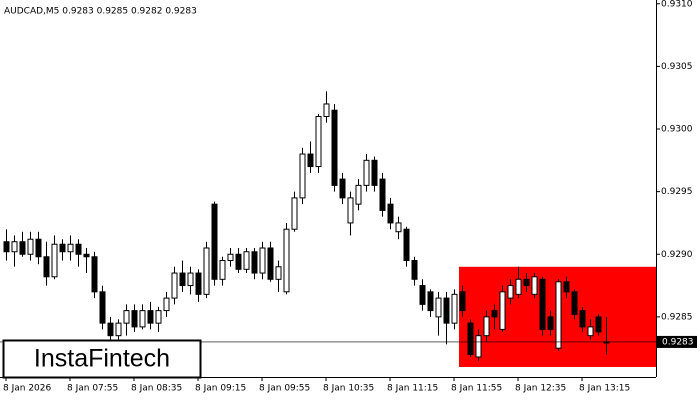 Image resolution: width=700 pixels, height=404 pixels. Describe the element at coordinates (156, 389) in the screenshot. I see `x-tick-label: 8 Jan 08:35` at that location.